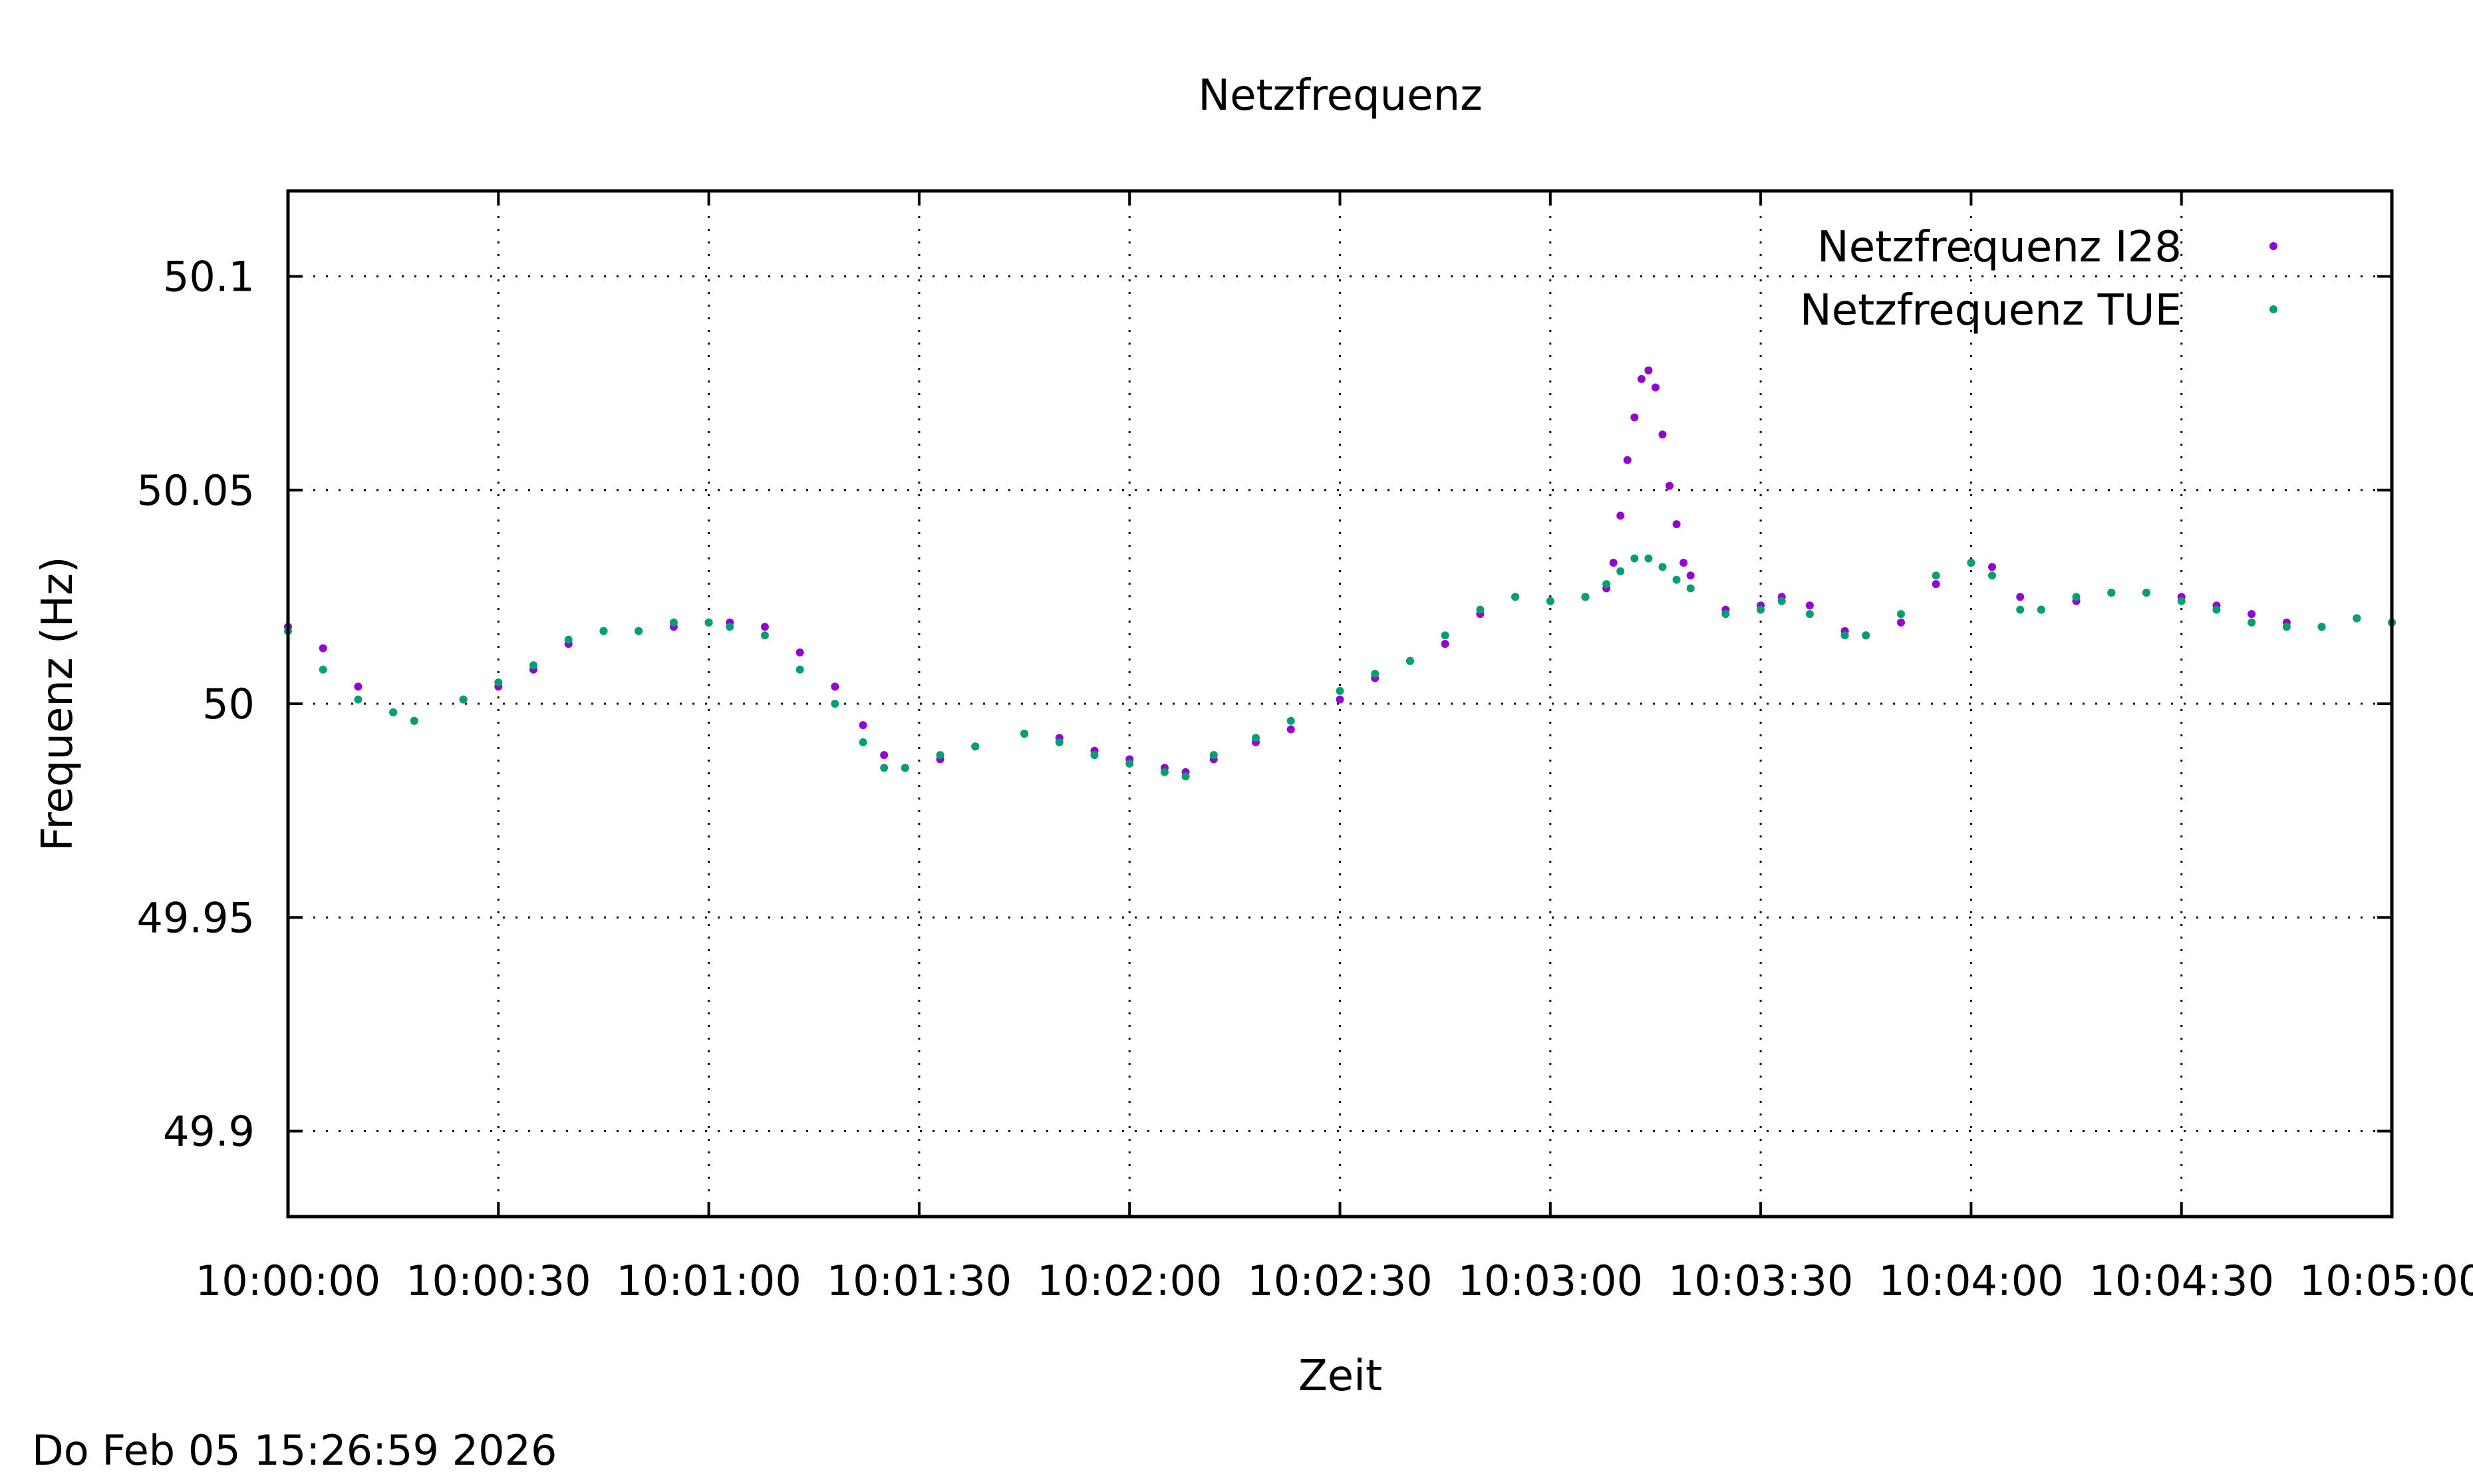  Describe the element at coordinates (2038, 279) in the screenshot. I see `legend: Netzfrequenz I28 Netzfrequenz TUE` at that location.